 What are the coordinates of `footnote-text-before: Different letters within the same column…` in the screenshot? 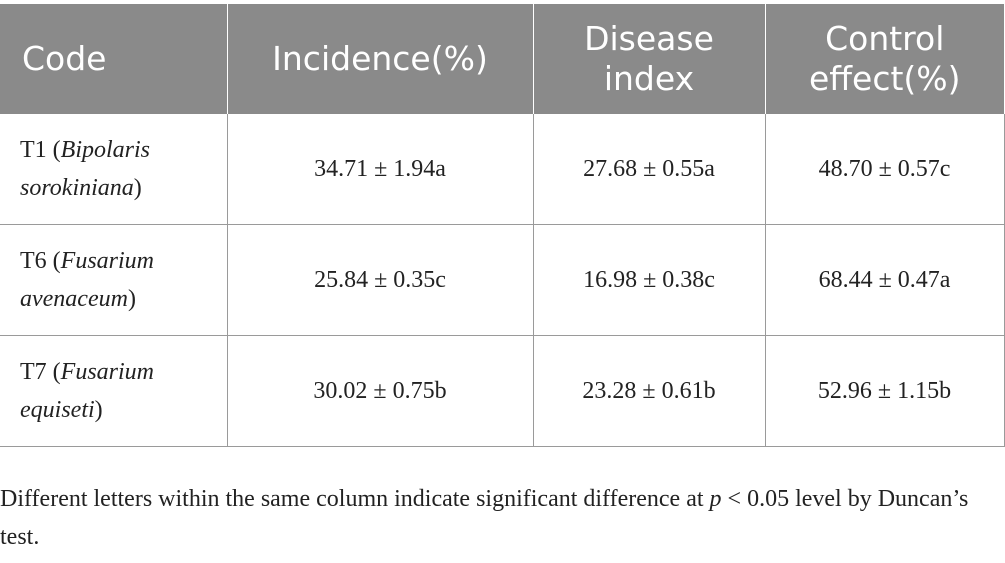 It's located at (355, 499).